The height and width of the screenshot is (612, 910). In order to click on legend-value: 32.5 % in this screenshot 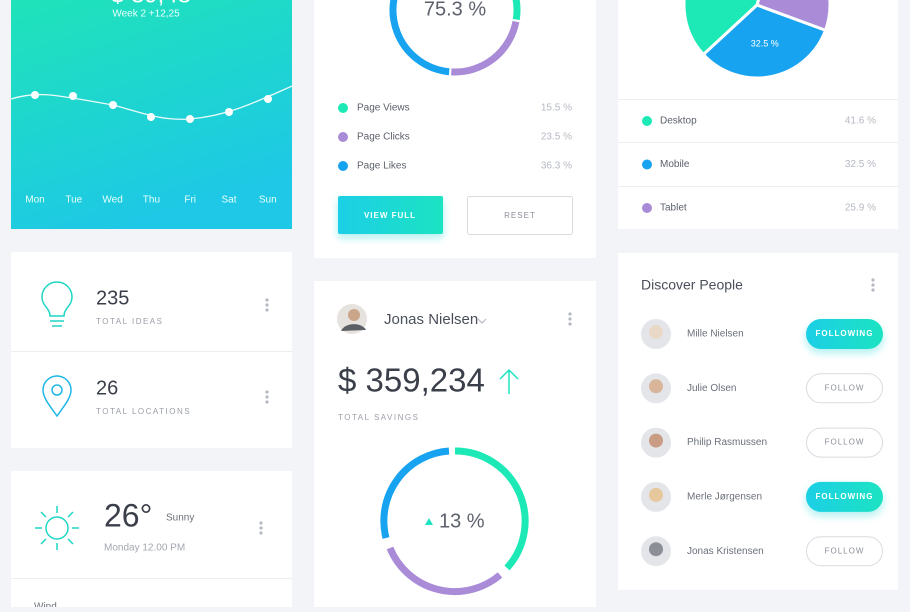, I will do `click(860, 164)`.